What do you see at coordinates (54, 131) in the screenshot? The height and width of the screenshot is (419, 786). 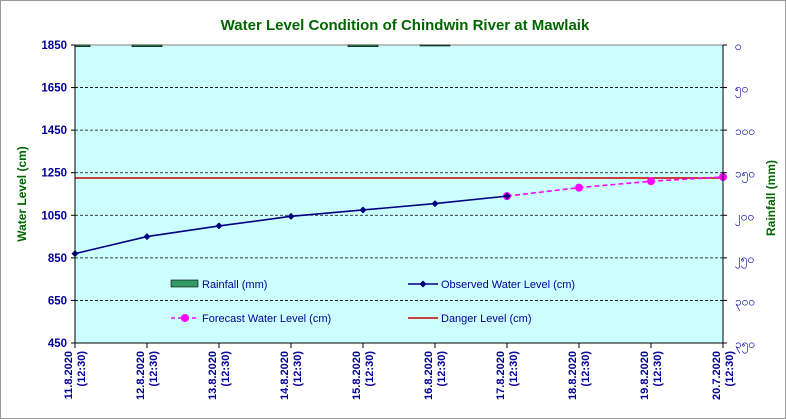 I see `y-tick-label: 1450` at bounding box center [54, 131].